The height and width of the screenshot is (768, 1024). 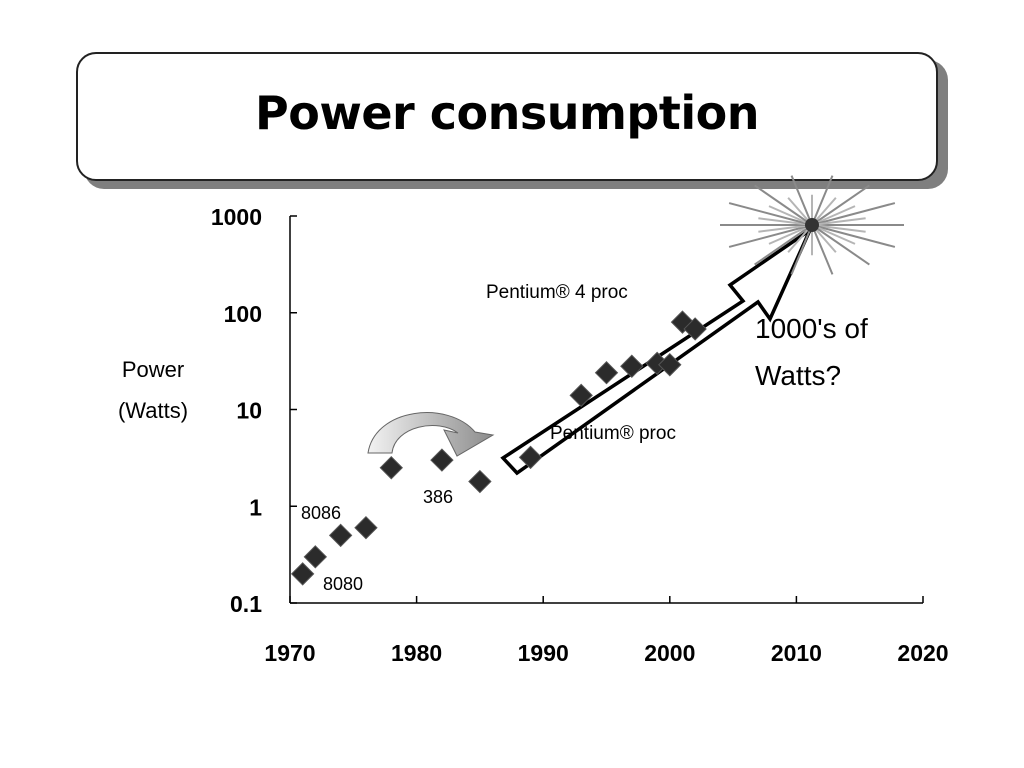 What do you see at coordinates (343, 584) in the screenshot?
I see `label-8080: 8080` at bounding box center [343, 584].